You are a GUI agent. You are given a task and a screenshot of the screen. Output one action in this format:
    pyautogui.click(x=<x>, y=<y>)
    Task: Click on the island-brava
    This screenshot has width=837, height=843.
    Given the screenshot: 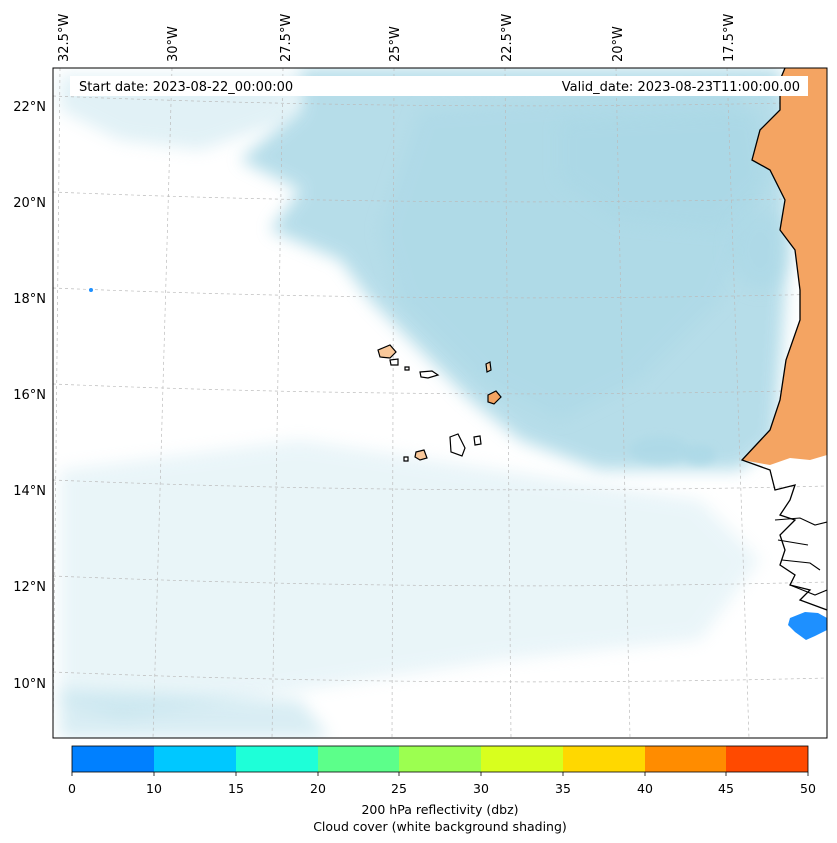 What is the action you would take?
    pyautogui.click(x=406, y=459)
    